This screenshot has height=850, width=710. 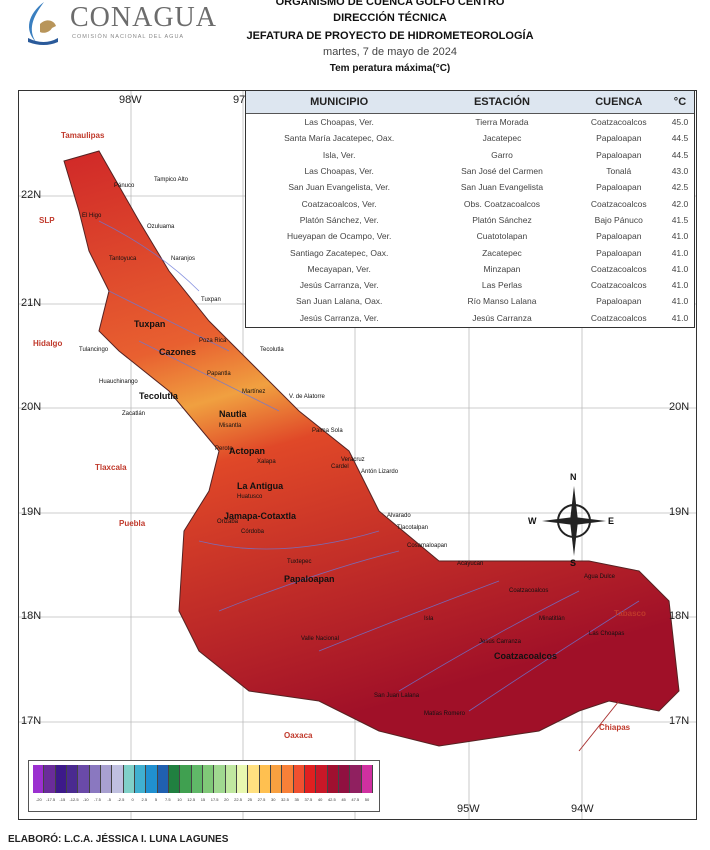 What do you see at coordinates (327, 431) in the screenshot?
I see `place-label: Palma Sola` at bounding box center [327, 431].